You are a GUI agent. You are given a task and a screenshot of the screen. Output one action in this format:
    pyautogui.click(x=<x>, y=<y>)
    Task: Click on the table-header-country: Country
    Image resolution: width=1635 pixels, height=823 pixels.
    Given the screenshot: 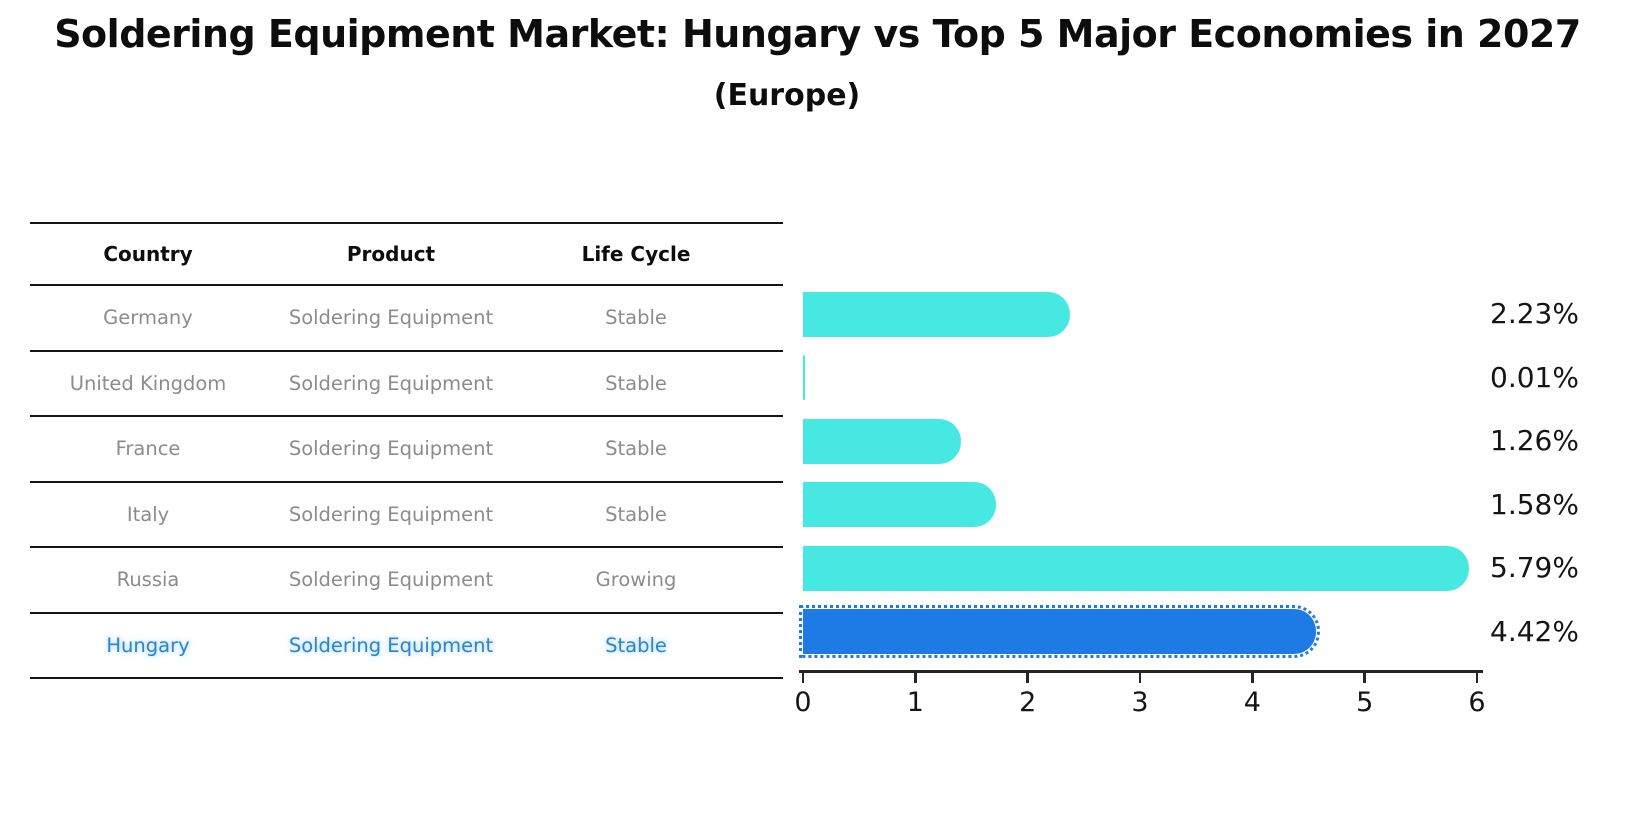 What is the action you would take?
    pyautogui.click(x=148, y=254)
    